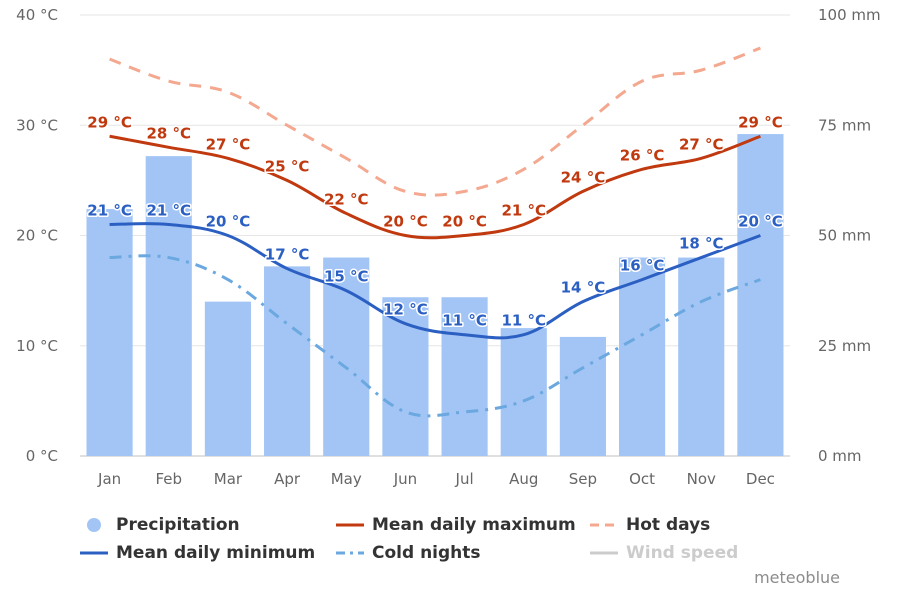 The height and width of the screenshot is (600, 900). I want to click on series-line-mean-daily-maximum, so click(435, 187).